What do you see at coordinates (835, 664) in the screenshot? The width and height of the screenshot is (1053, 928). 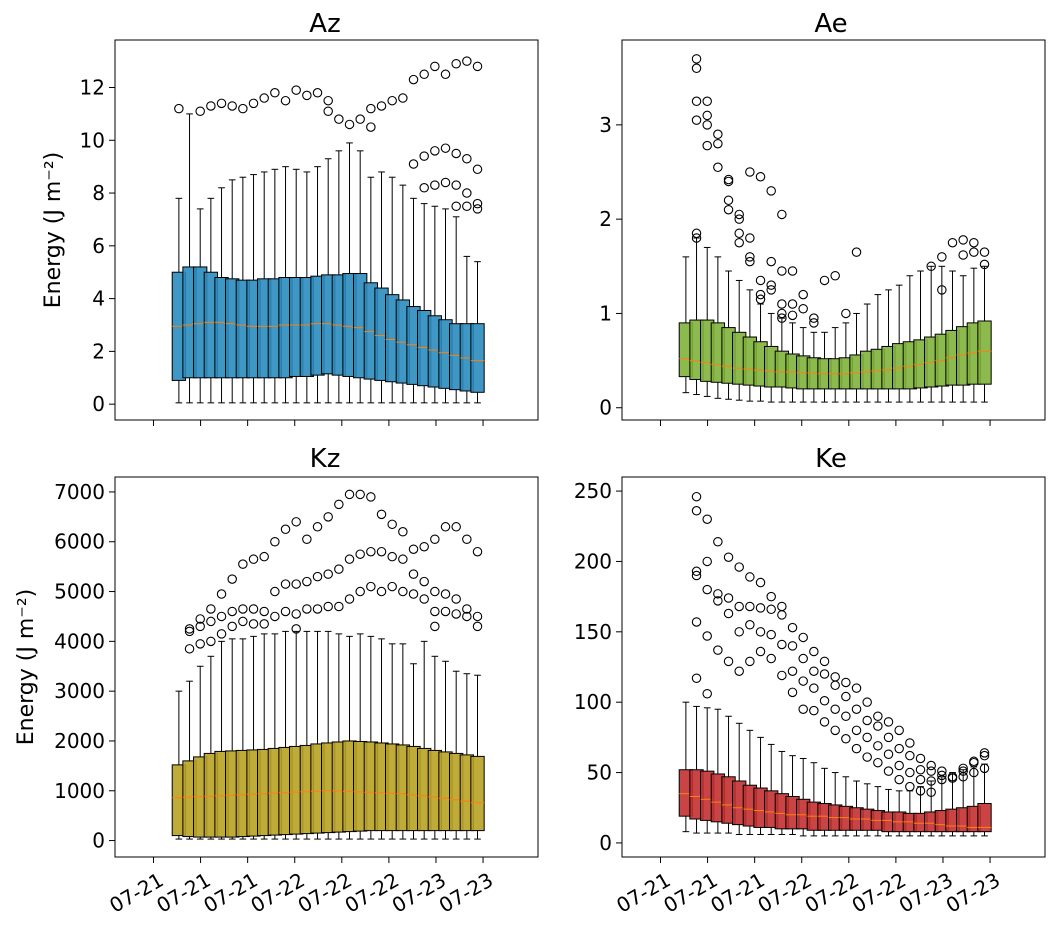 I see `boxes-ke` at bounding box center [835, 664].